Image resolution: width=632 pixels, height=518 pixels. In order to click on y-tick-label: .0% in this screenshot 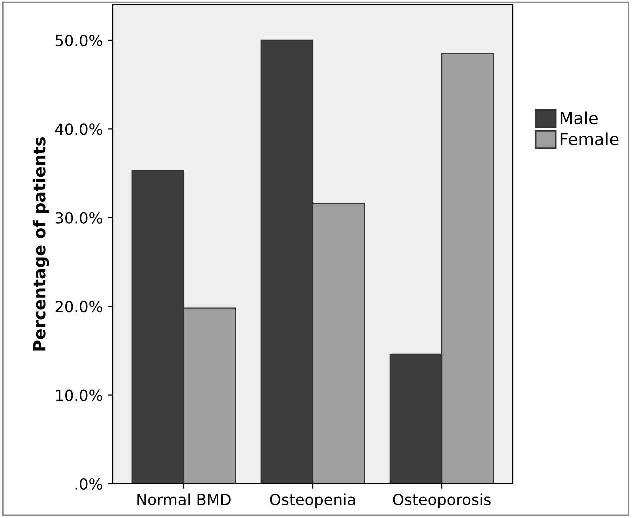, I will do `click(89, 484)`.